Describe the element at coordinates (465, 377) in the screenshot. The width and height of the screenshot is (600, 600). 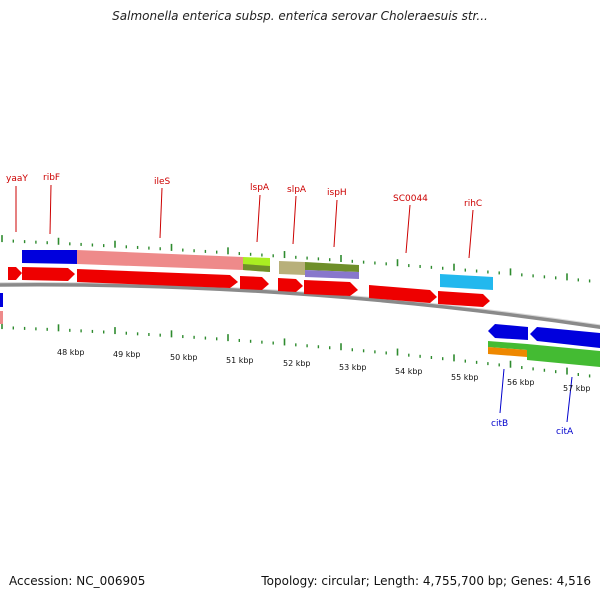
I see `kbp-label: 55 kbp` at that location.